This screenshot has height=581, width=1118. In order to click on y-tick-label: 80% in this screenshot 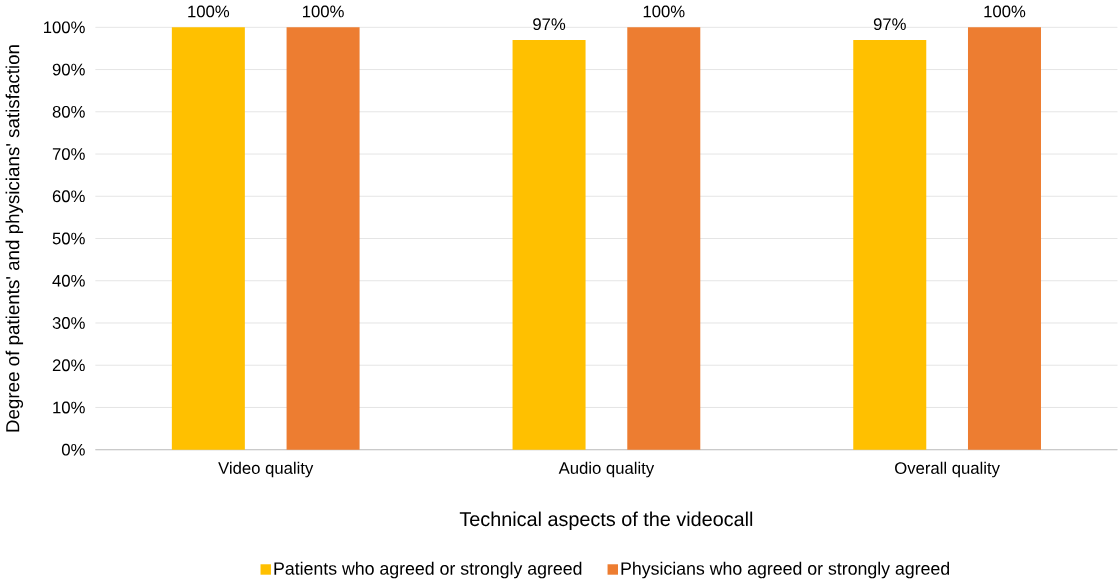, I will do `click(68, 111)`.